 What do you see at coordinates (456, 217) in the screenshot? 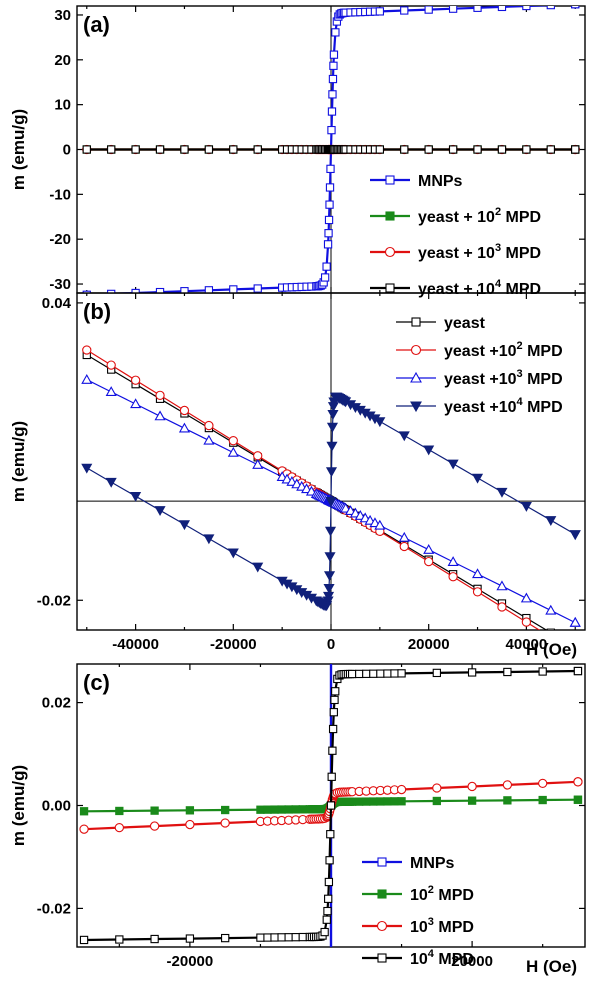
I see `legend-label-text: yeast + 10` at bounding box center [456, 217].